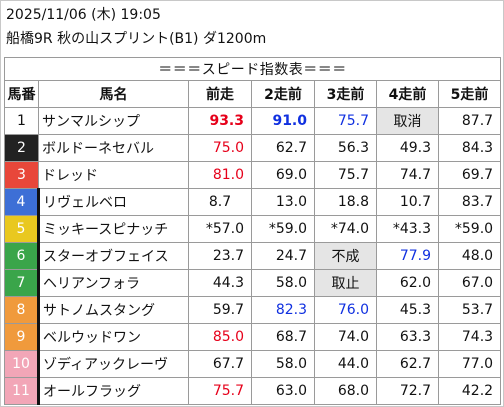 The image size is (504, 407). What do you see at coordinates (283, 310) in the screenshot?
I see `speed-index-cell: 82.3` at bounding box center [283, 310].